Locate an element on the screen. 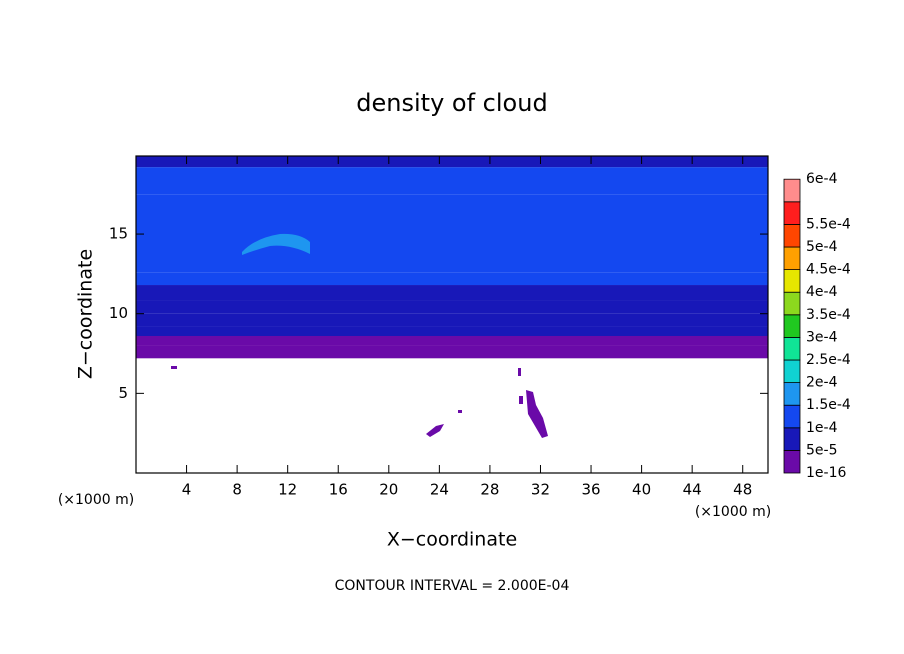 This screenshot has height=654, width=904. x-tick-label: 20 is located at coordinates (388, 490).